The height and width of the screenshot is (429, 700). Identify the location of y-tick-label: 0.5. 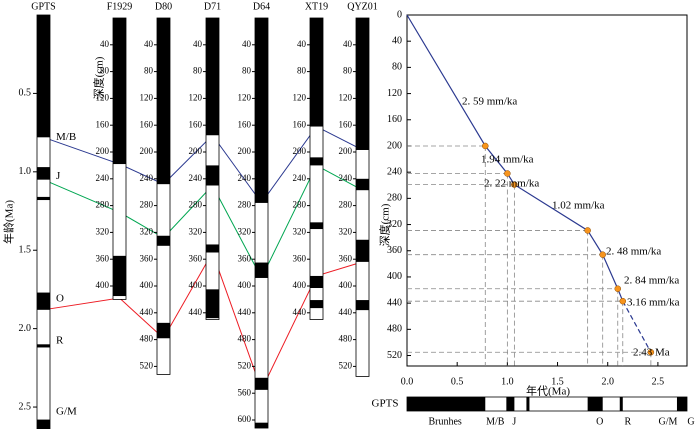
(25, 93).